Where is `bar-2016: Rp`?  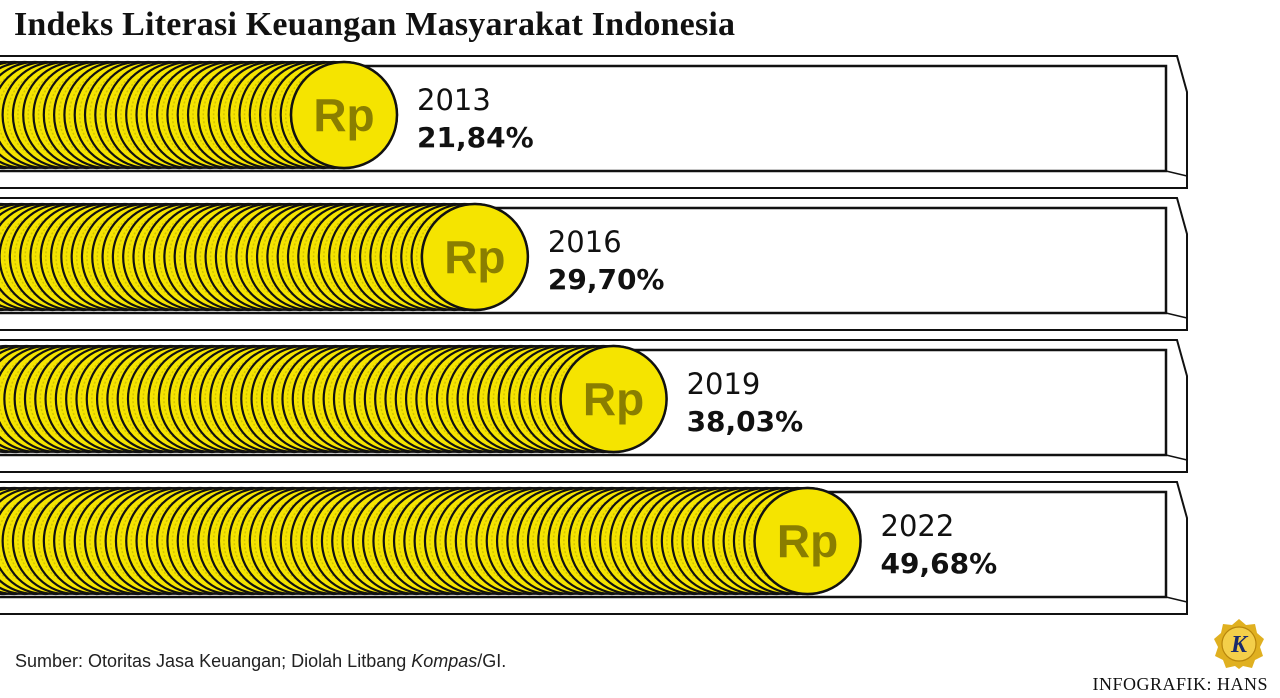 bar-2016: Rp is located at coordinates (265, 257).